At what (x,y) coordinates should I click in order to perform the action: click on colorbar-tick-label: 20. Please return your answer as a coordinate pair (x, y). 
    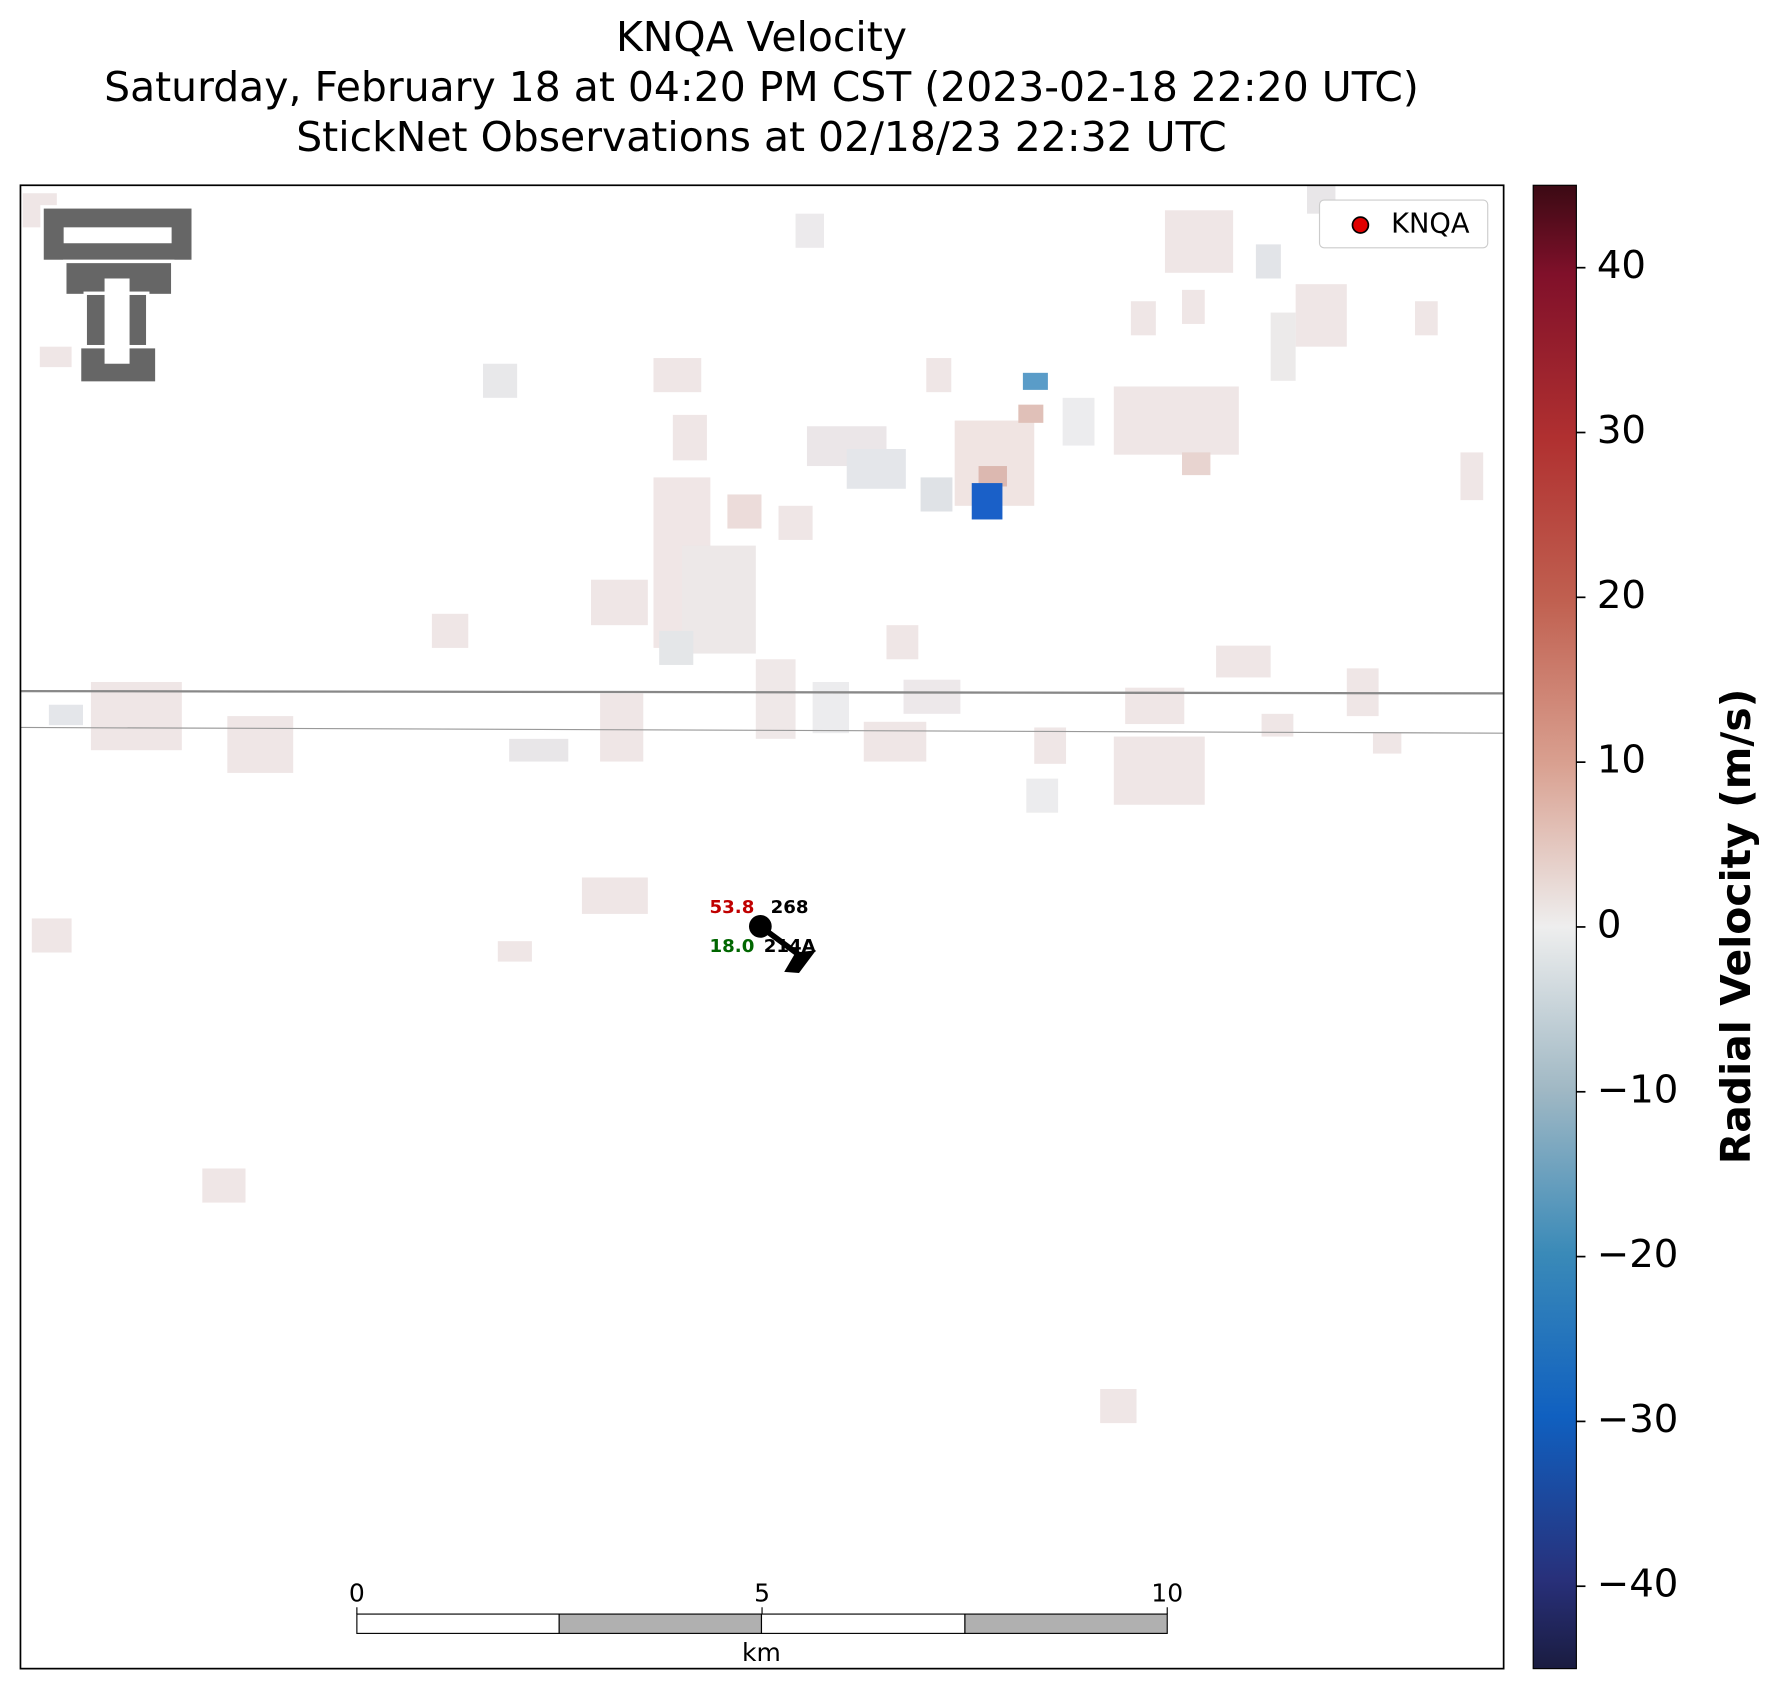
    Looking at the image, I should click on (1621, 595).